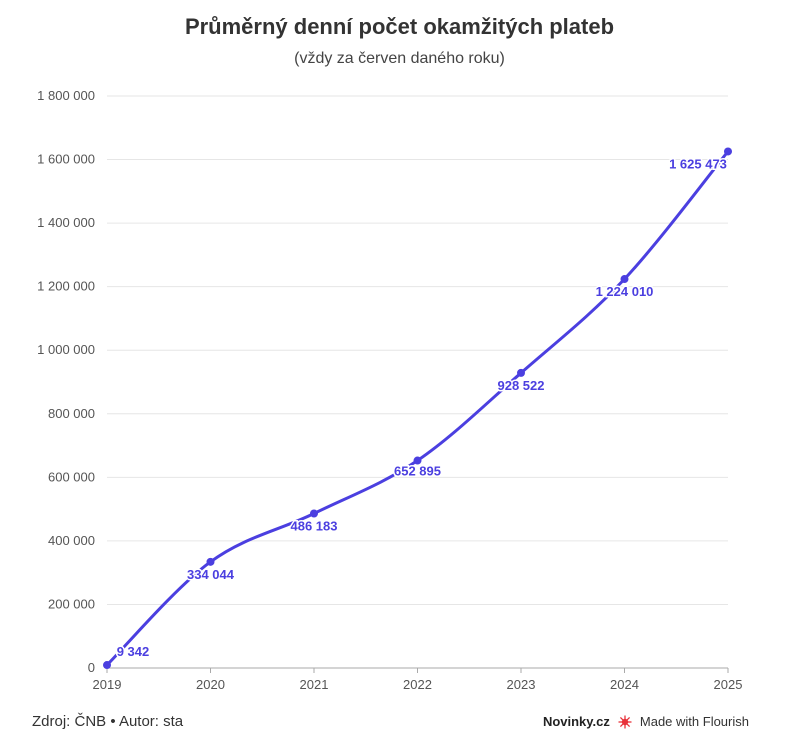 The height and width of the screenshot is (740, 799). I want to click on chart-subtitle: (vždy za červen daného roku), so click(399, 58).